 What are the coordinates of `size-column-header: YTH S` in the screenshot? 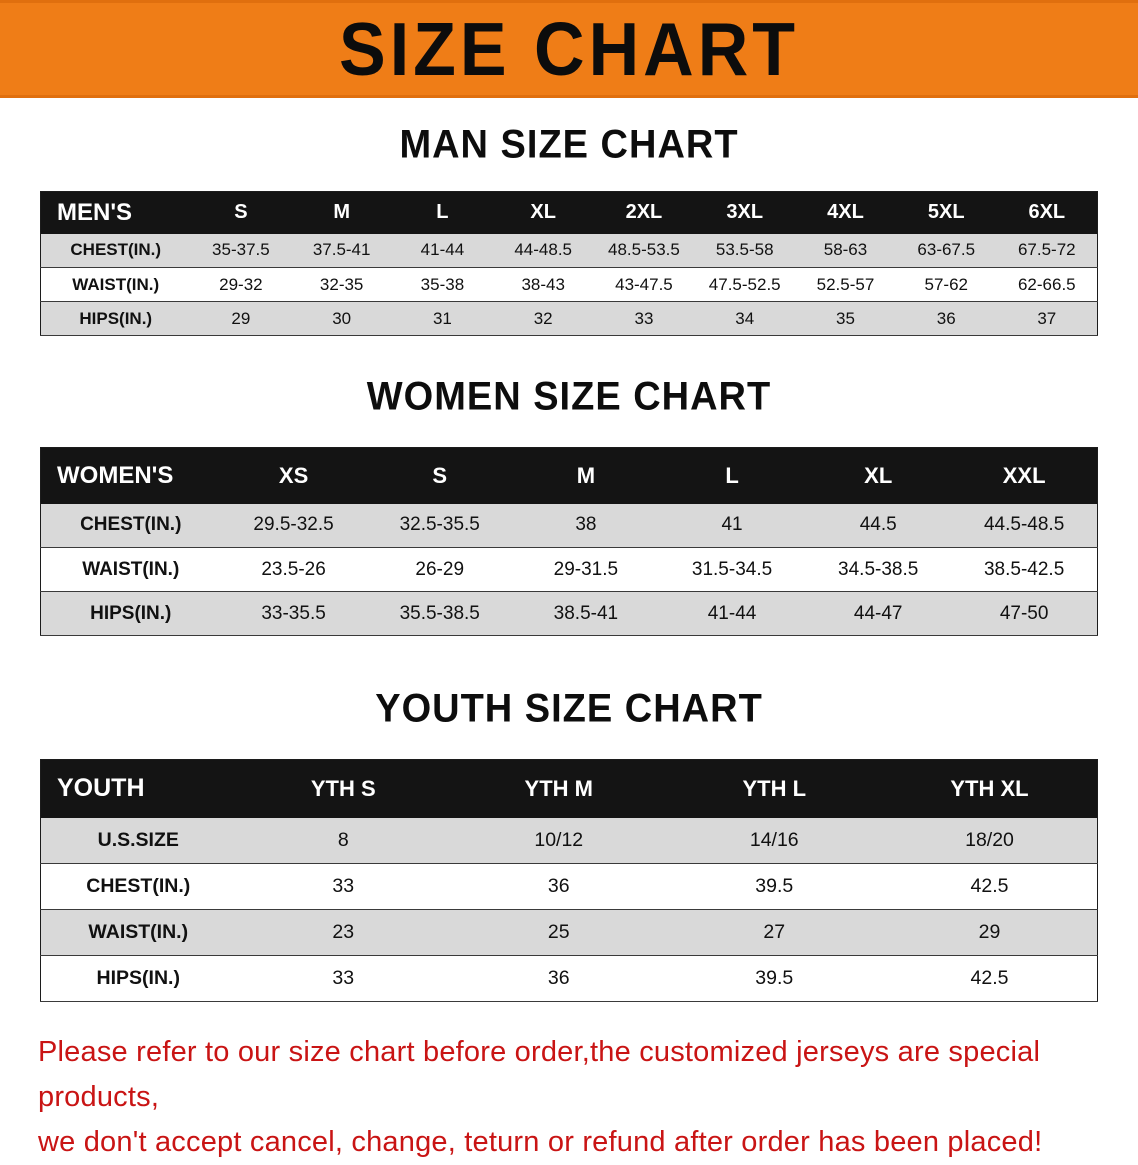 It's located at (343, 788).